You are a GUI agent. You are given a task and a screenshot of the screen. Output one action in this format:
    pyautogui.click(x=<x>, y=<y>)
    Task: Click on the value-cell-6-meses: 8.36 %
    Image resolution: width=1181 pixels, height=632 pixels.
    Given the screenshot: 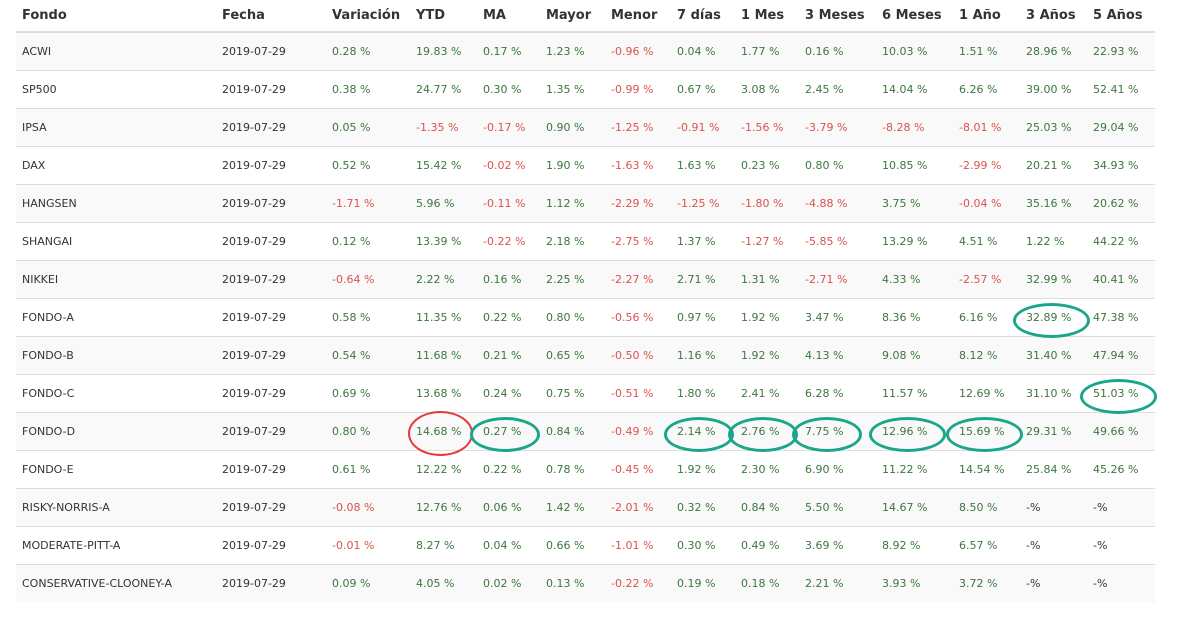 What is the action you would take?
    pyautogui.click(x=914, y=317)
    